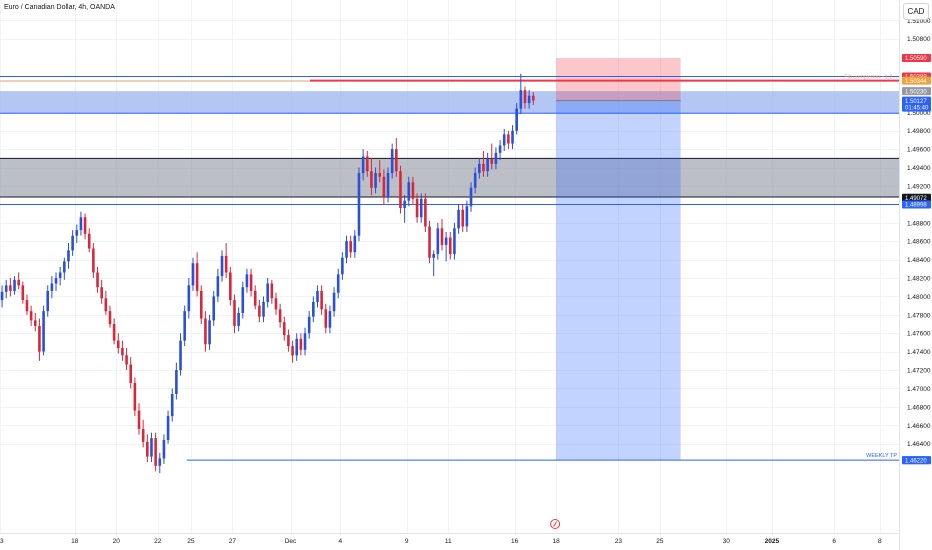  What do you see at coordinates (916, 197) in the screenshot?
I see `price-label: 1.49072` at bounding box center [916, 197].